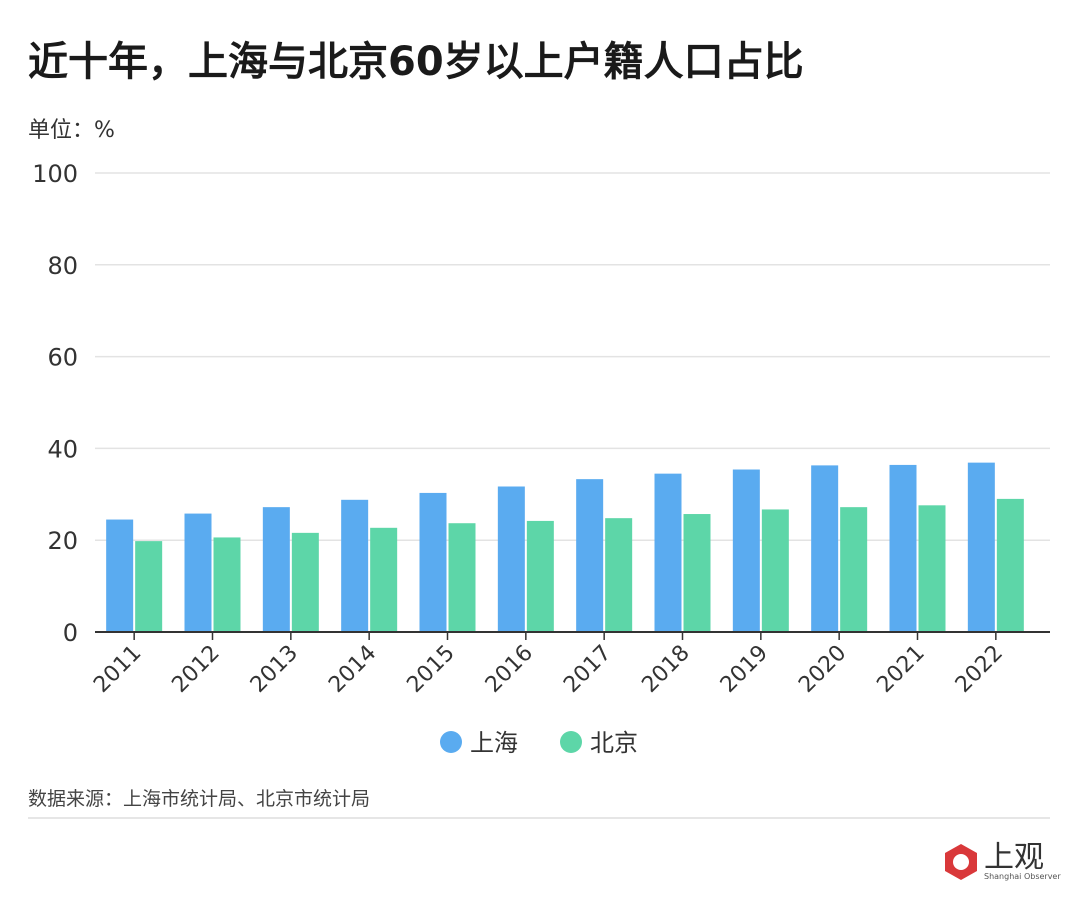 This screenshot has width=1080, height=918. Describe the element at coordinates (416, 62) in the screenshot. I see `chart-title: 近十年，上海与北京60岁以上户籍人口占比` at that location.